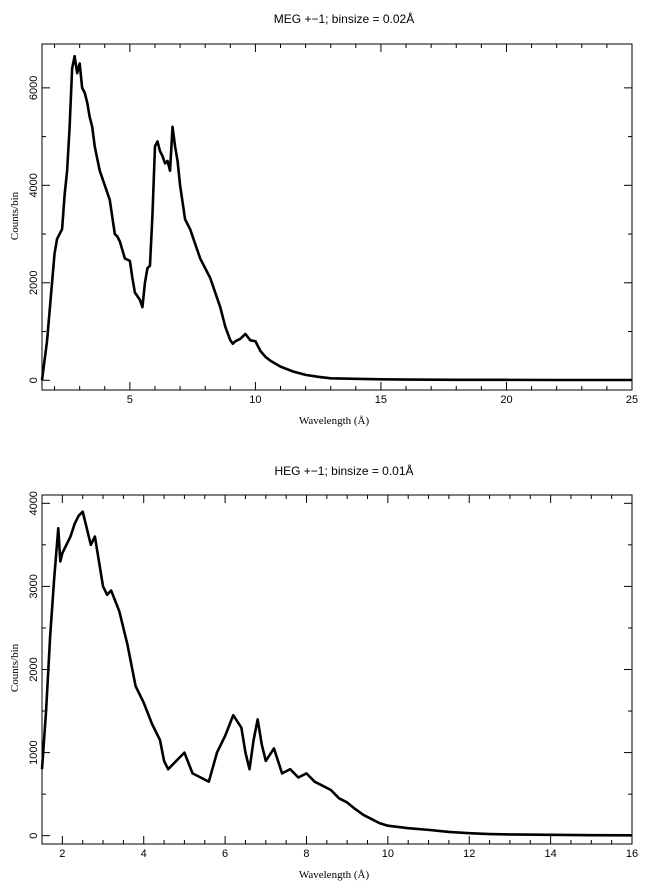 The width and height of the screenshot is (649, 891). What do you see at coordinates (130, 400) in the screenshot?
I see `meg-x-tick-label: 5` at bounding box center [130, 400].